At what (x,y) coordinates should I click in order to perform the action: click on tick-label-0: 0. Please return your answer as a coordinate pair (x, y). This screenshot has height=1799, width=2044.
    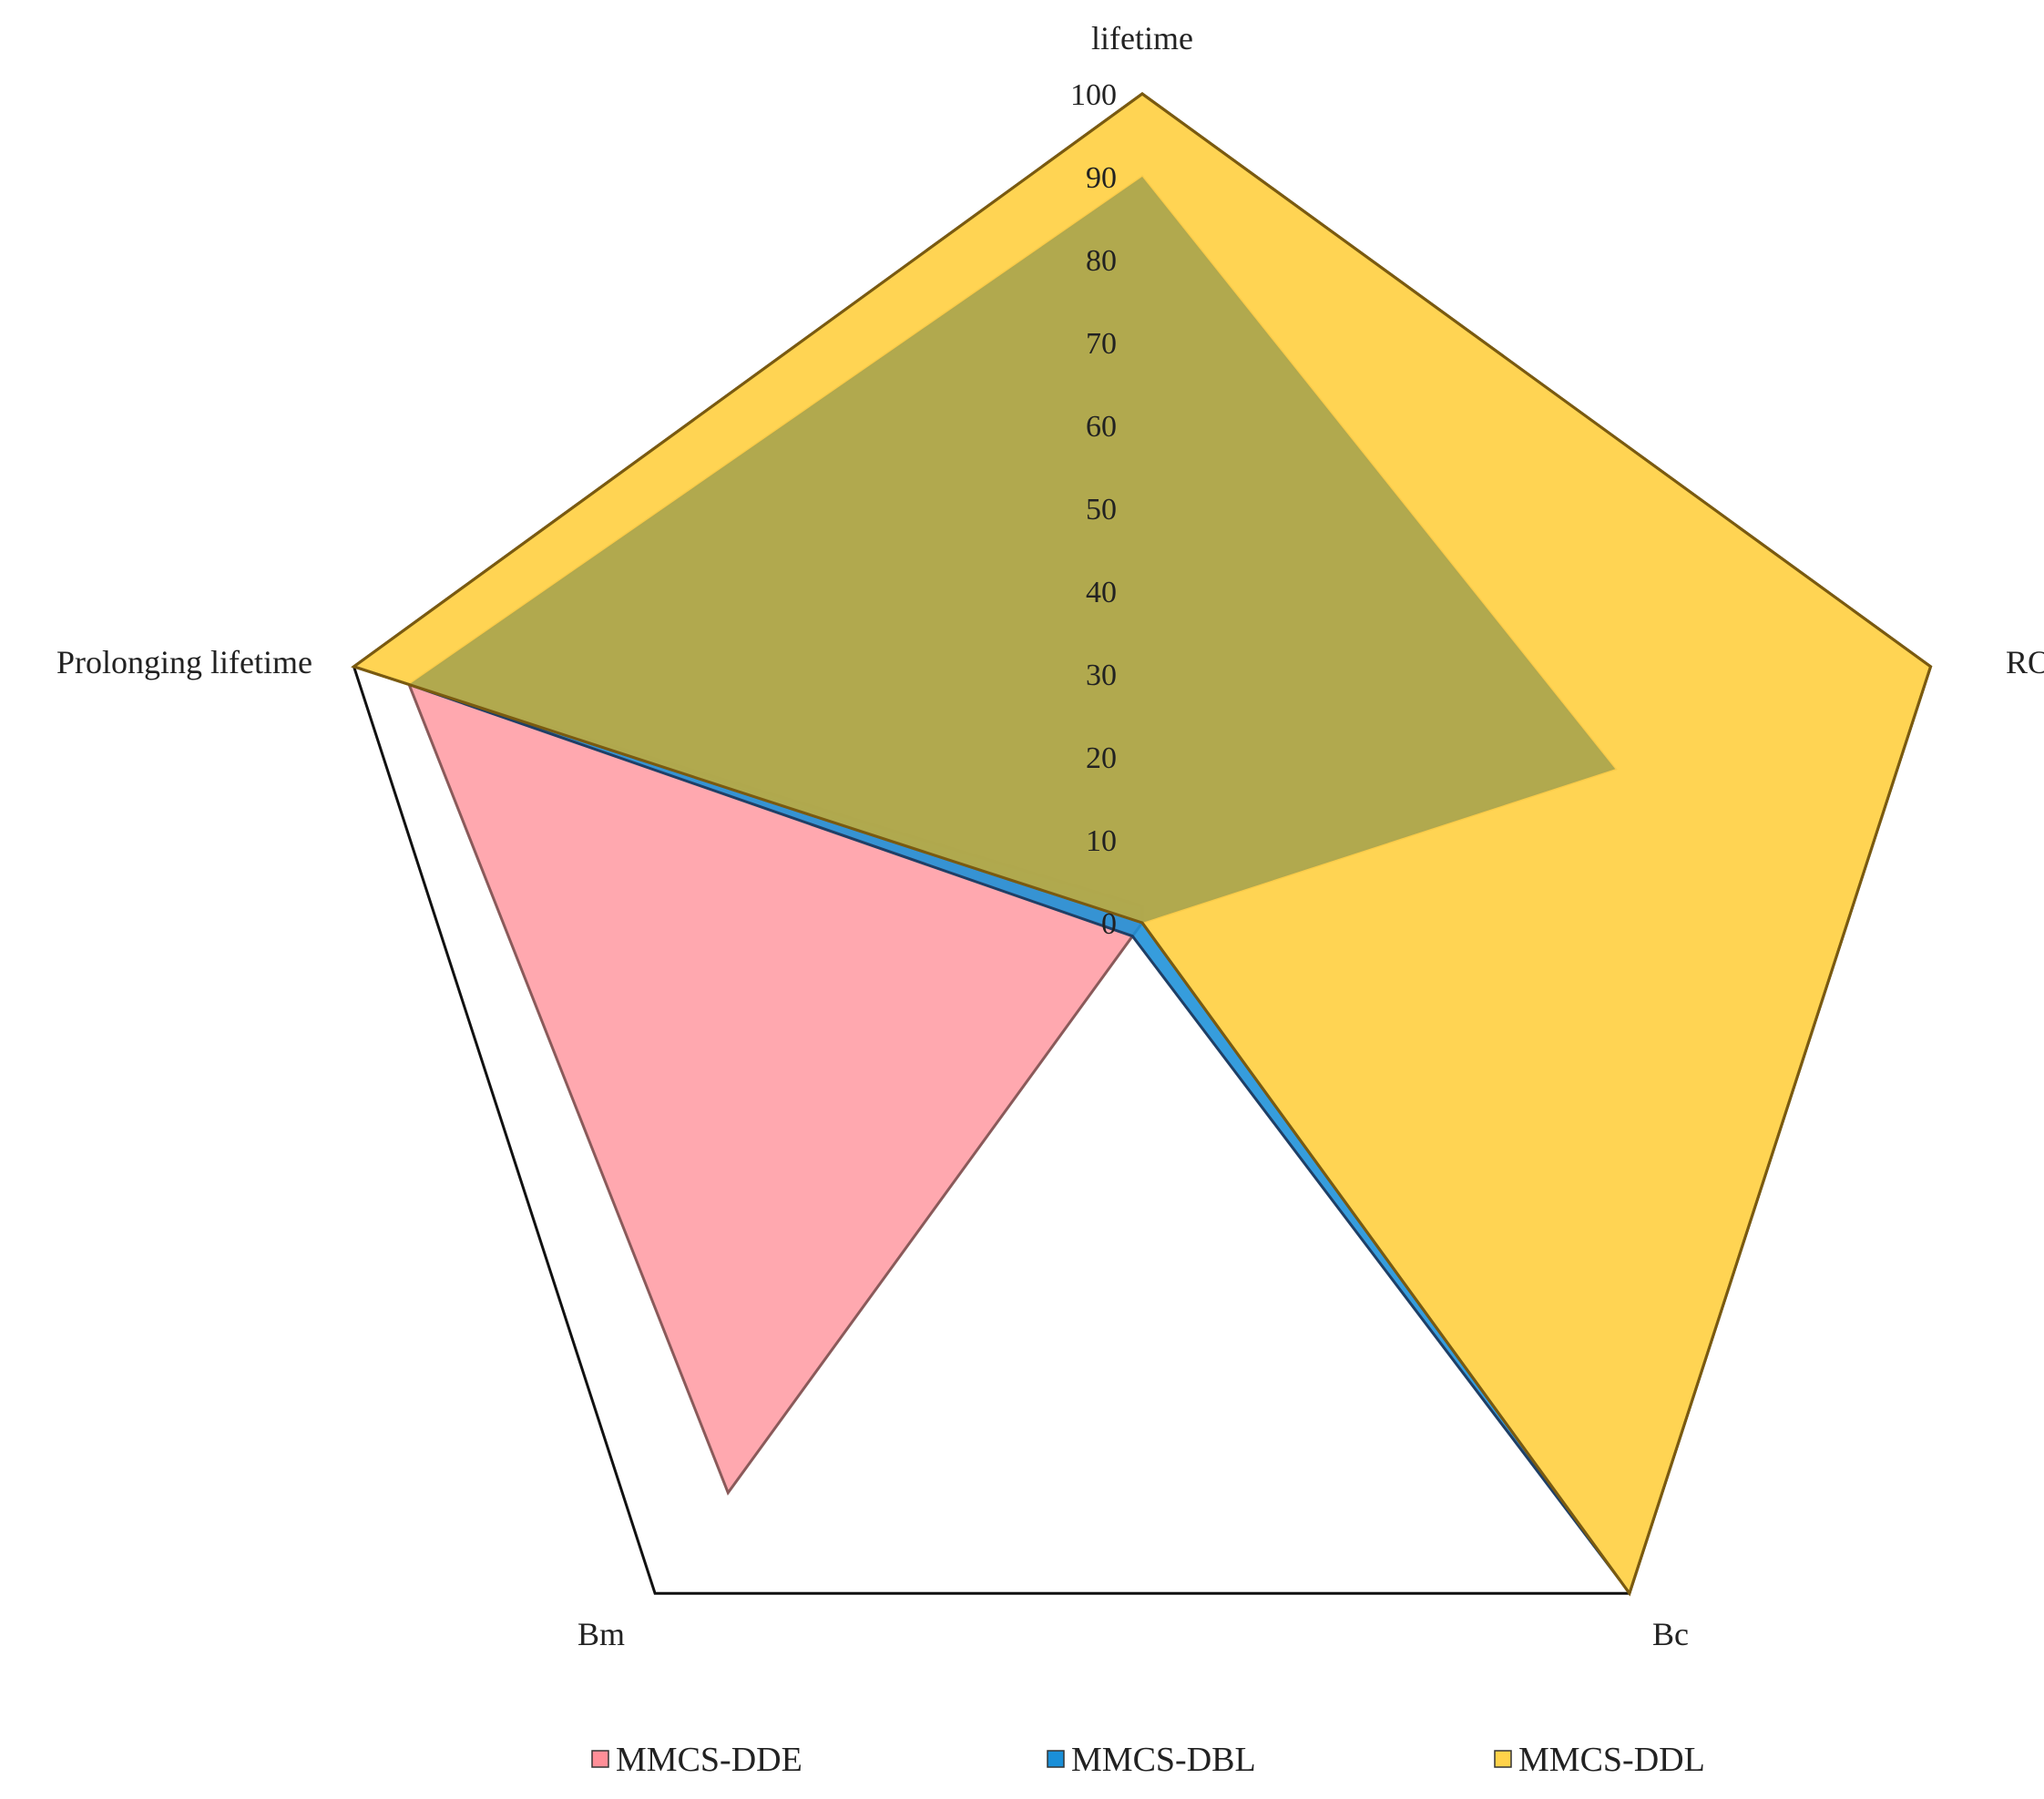
    Looking at the image, I should click on (1109, 924).